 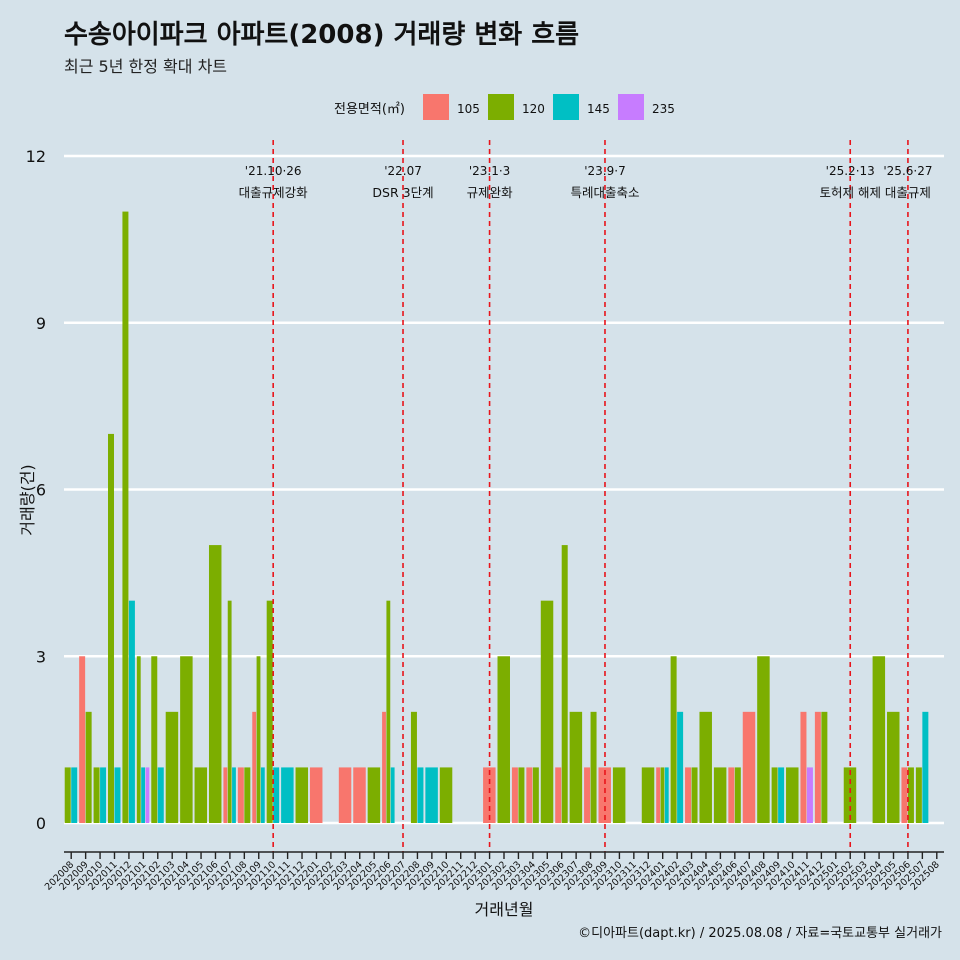 What do you see at coordinates (41, 656) in the screenshot?
I see `y-tick-label: 3` at bounding box center [41, 656].